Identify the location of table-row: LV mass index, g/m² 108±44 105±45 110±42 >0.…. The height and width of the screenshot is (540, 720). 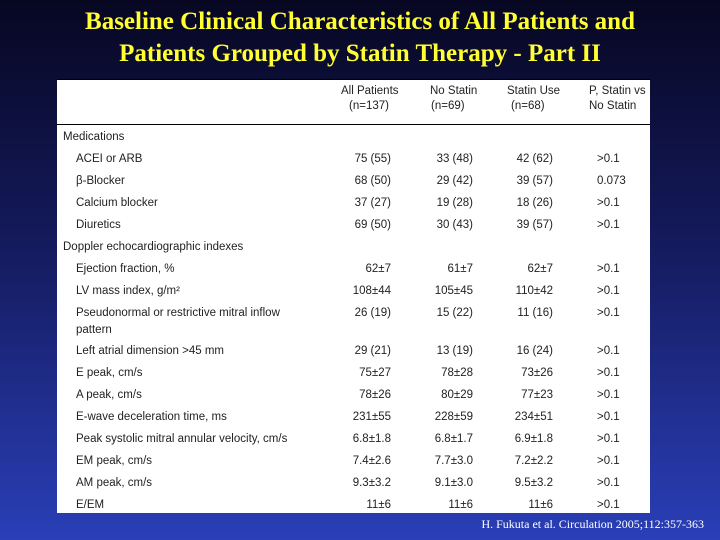
(353, 291).